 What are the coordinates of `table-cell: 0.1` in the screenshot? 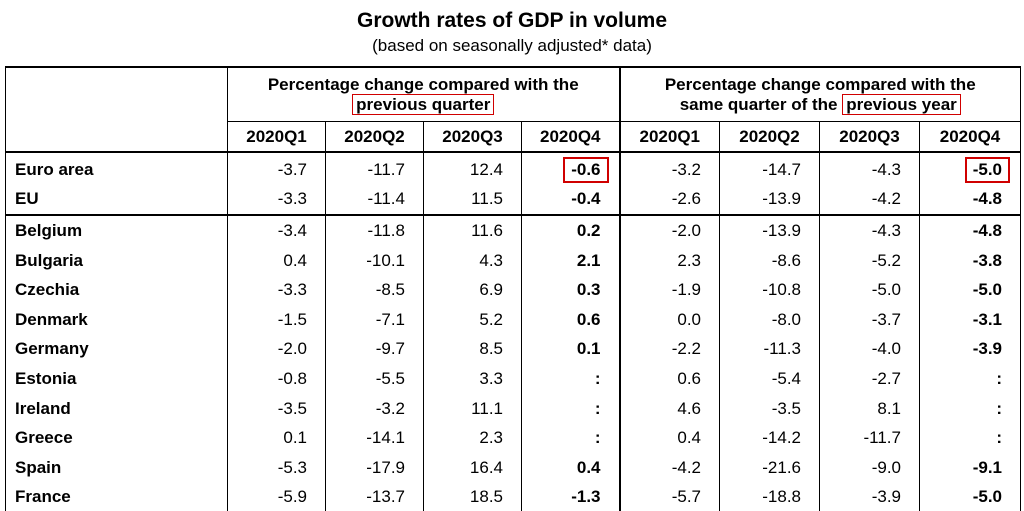 It's located at (570, 349).